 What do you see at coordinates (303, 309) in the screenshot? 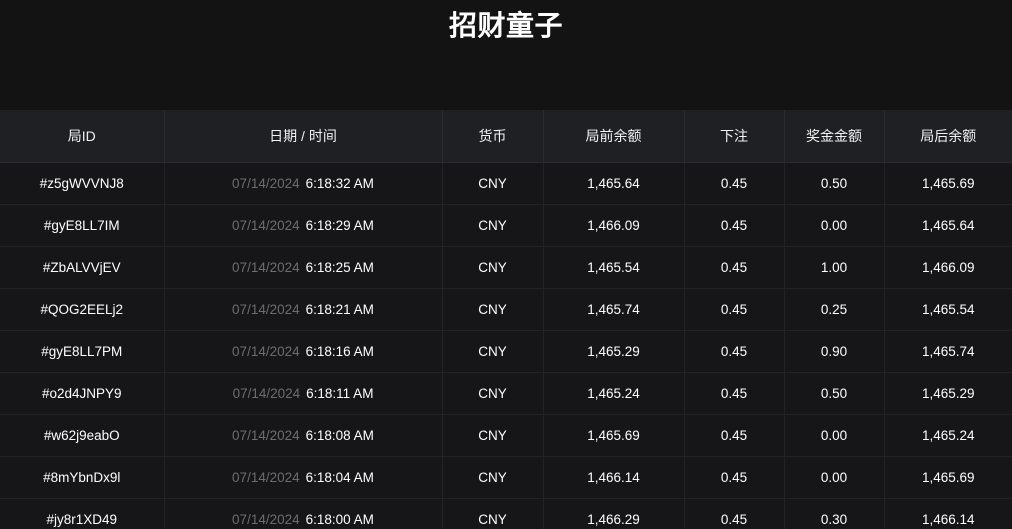
I see `cell-date-time: 07/14/2024 6:18:21 AM` at bounding box center [303, 309].